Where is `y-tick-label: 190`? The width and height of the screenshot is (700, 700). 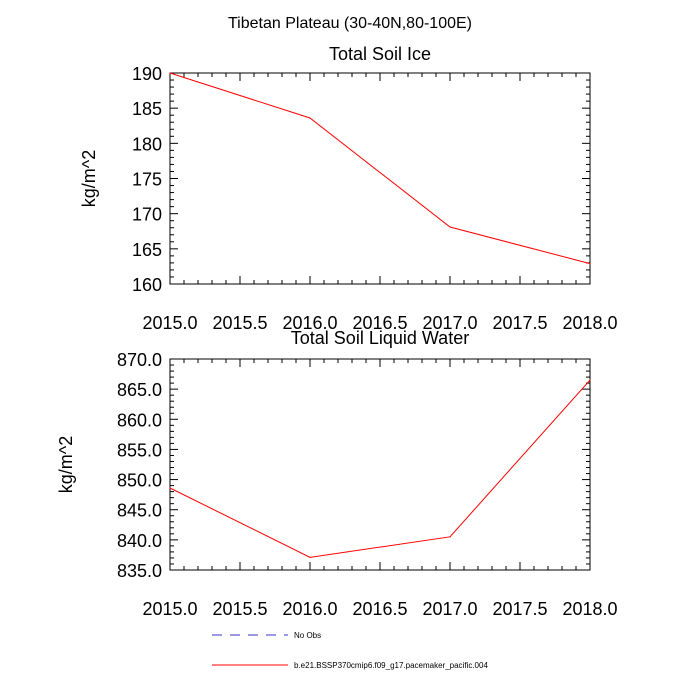 y-tick-label: 190 is located at coordinates (147, 74).